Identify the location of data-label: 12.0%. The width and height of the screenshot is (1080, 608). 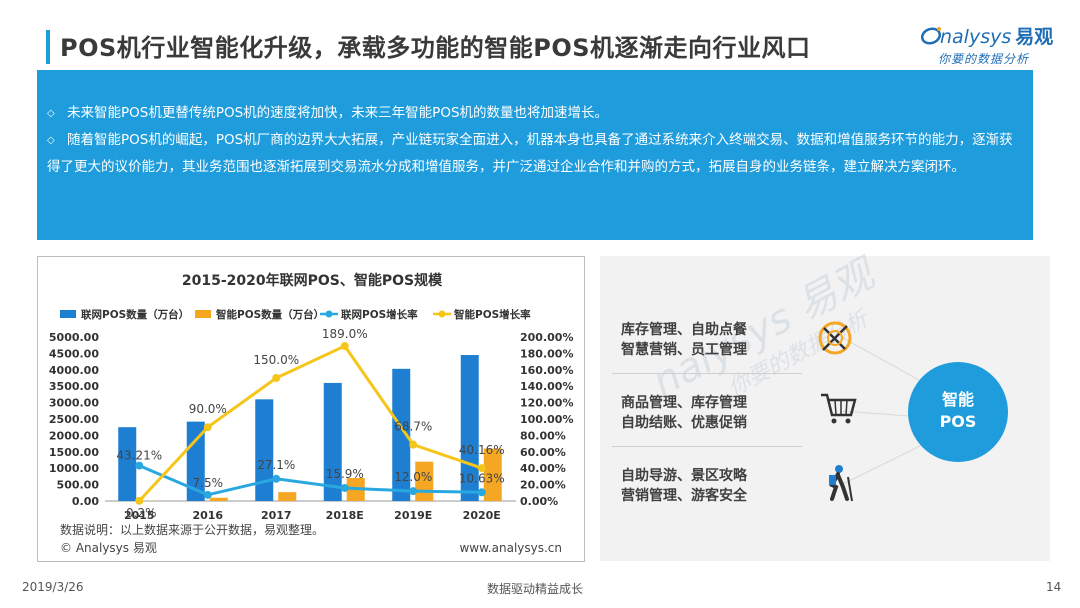
(413, 477).